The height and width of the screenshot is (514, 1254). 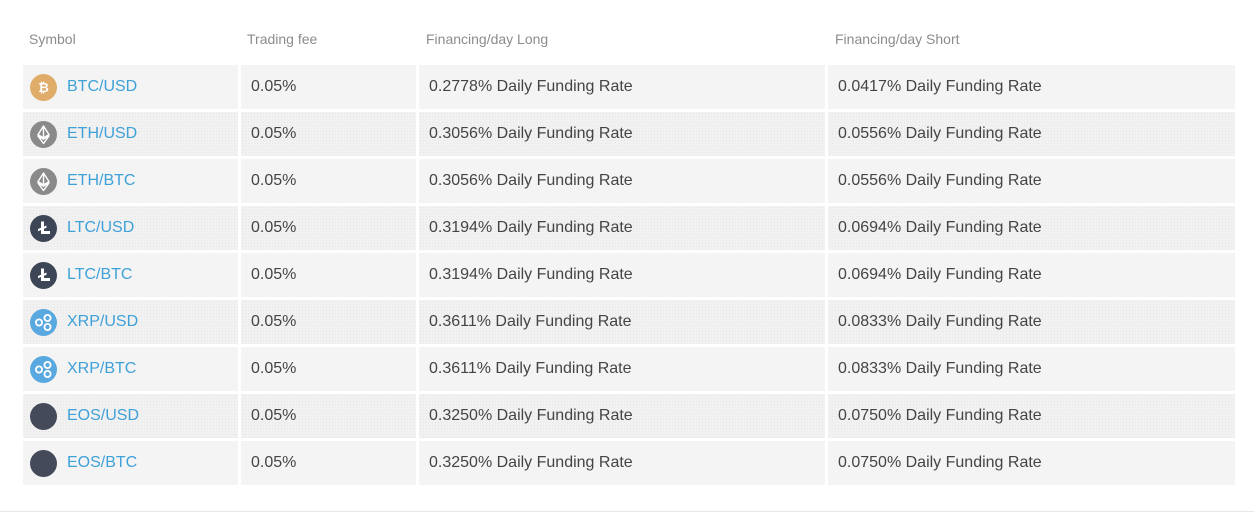 What do you see at coordinates (897, 39) in the screenshot?
I see `header-financing-short: Financing/day Short` at bounding box center [897, 39].